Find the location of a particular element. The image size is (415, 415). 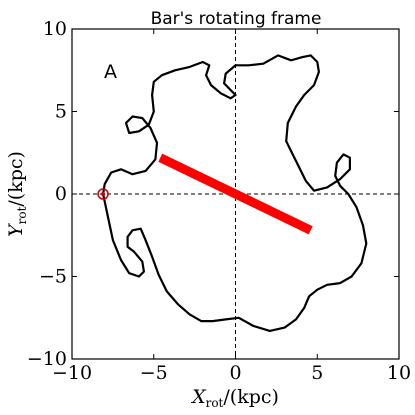

chart-title: Bar's rotating frame is located at coordinates (236, 19).